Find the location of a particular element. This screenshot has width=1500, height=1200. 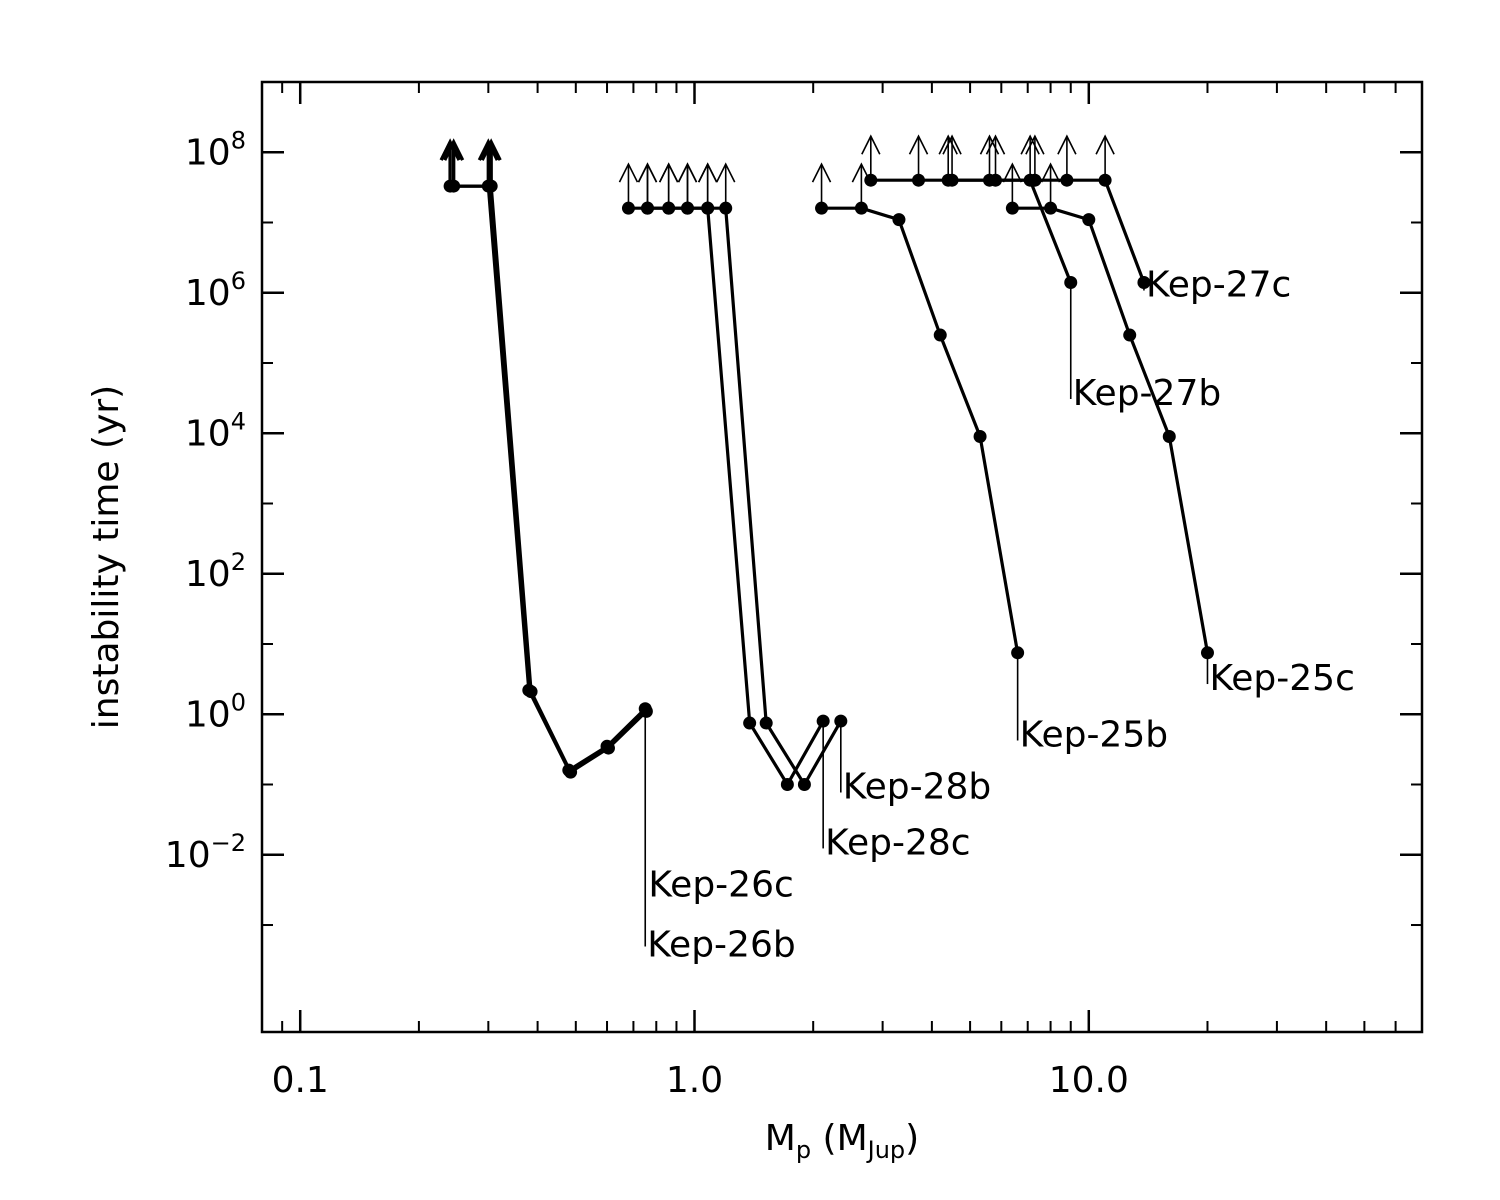

series-label-kep-28b: Kep-28b is located at coordinates (917, 787).